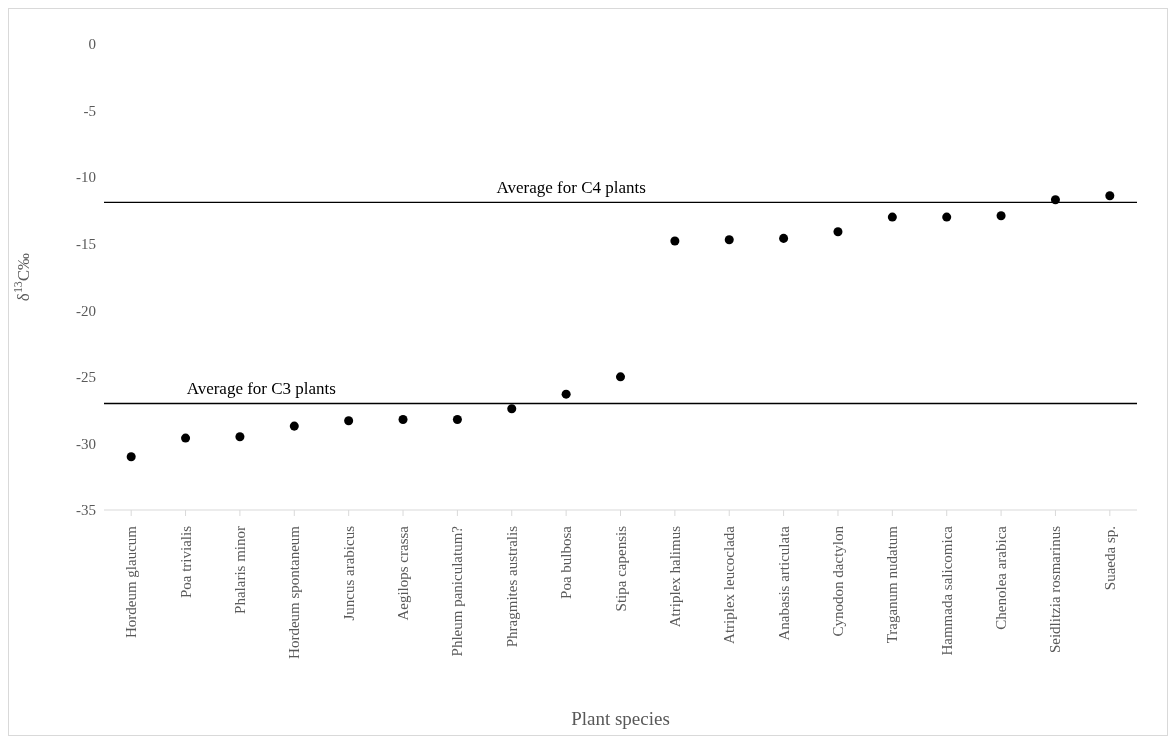 Image resolution: width=1176 pixels, height=744 pixels. Describe the element at coordinates (86, 310) in the screenshot. I see `y-tick-label: -20` at that location.